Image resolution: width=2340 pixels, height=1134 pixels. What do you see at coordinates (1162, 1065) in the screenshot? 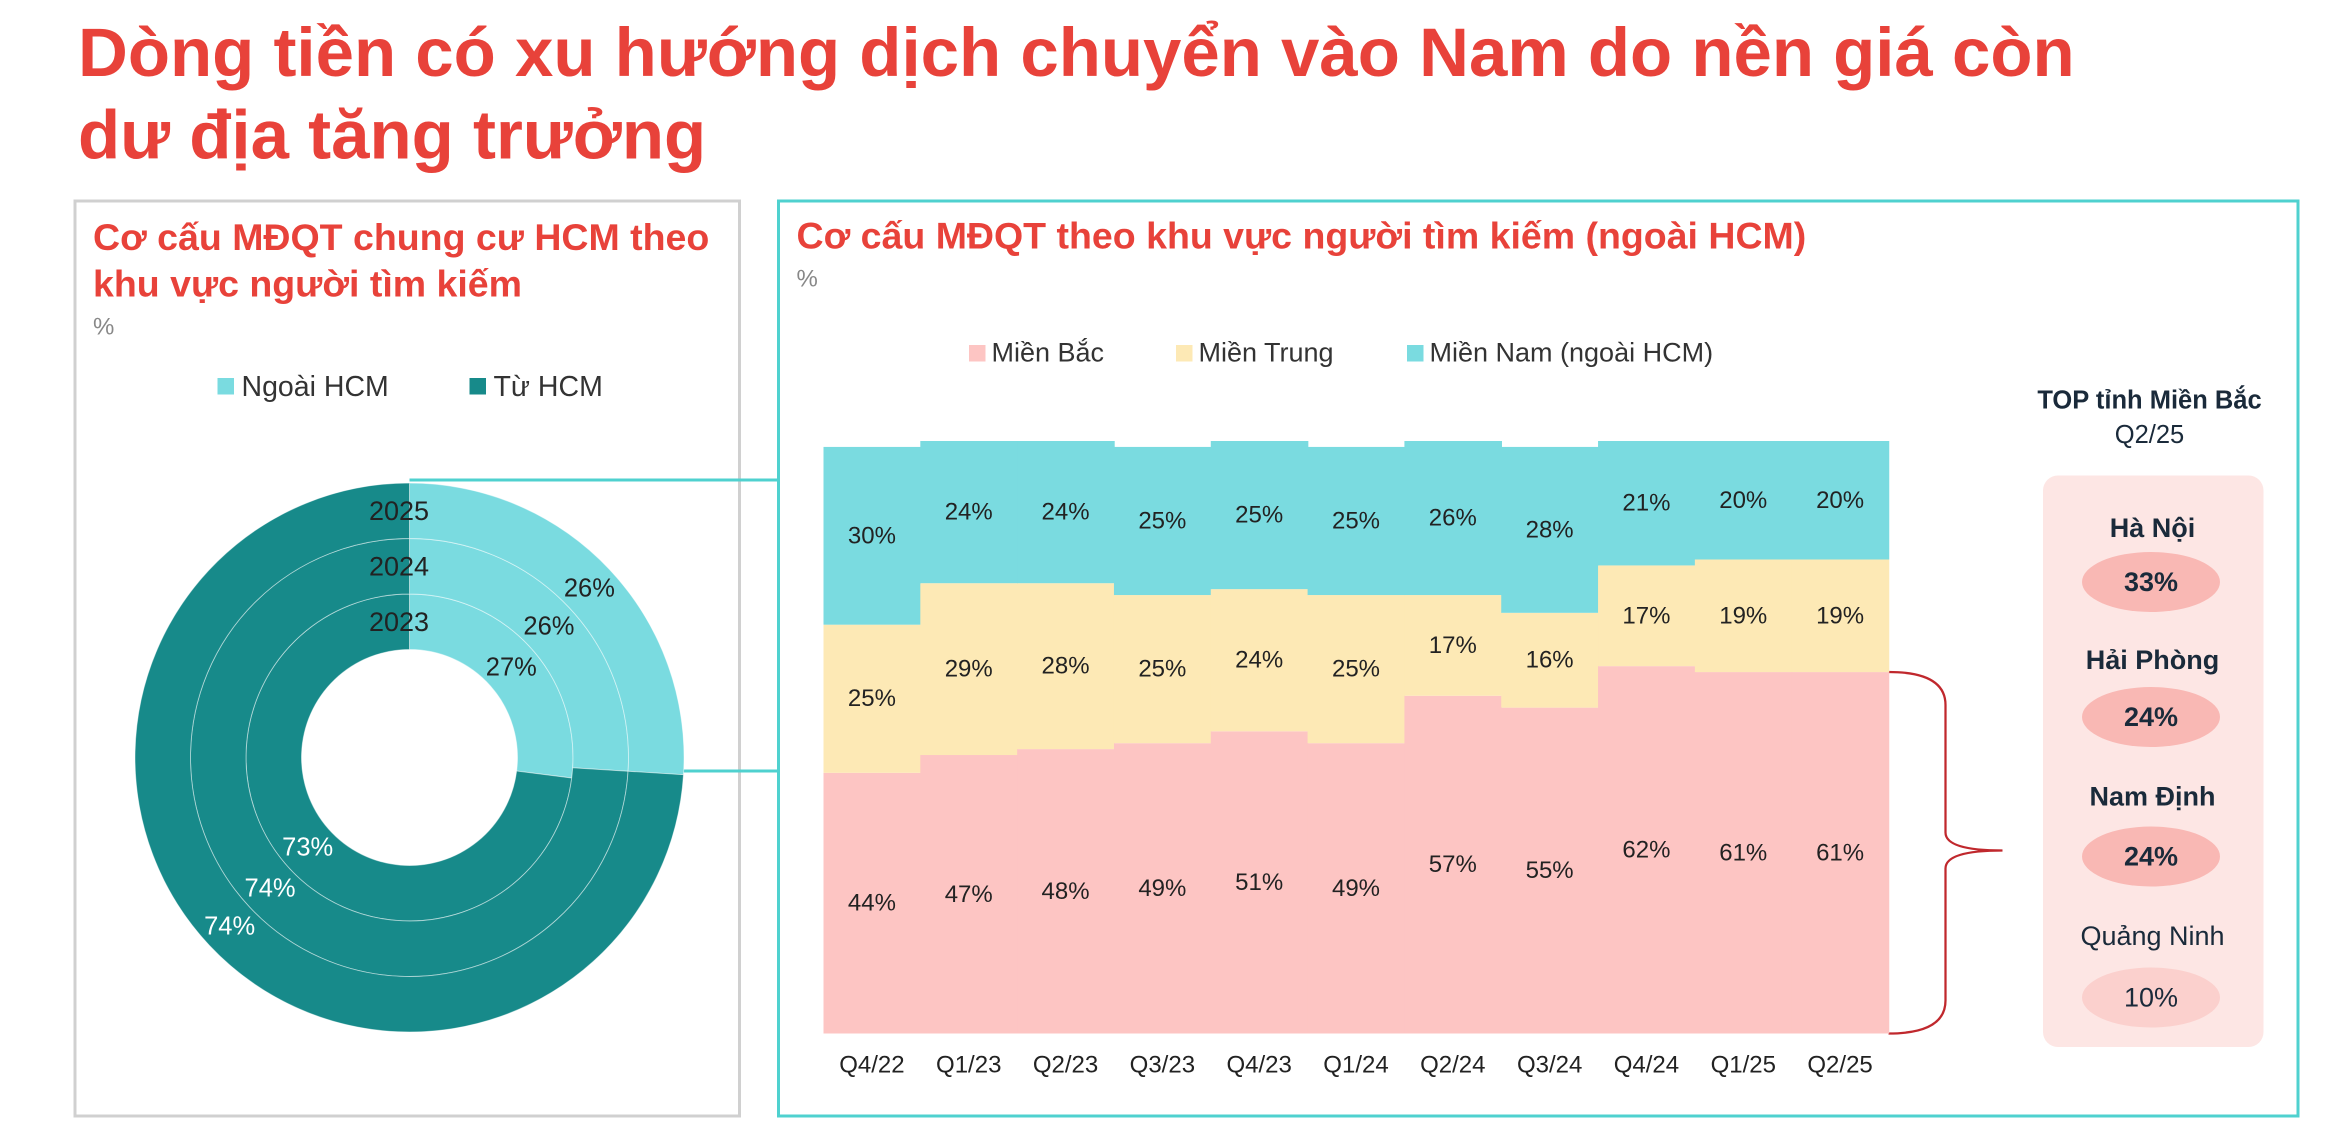
I see `x-tick-label: Q3/23` at bounding box center [1162, 1065].